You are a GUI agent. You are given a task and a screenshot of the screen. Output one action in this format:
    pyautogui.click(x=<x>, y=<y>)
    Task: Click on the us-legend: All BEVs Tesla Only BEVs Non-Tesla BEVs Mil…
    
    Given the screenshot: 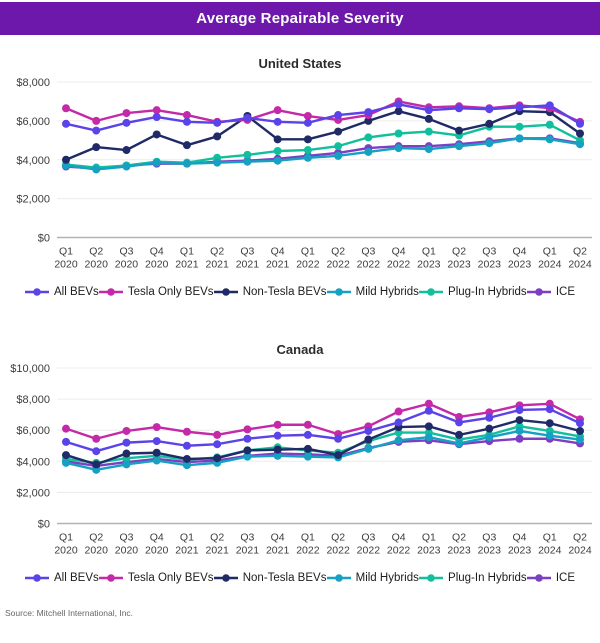 What is the action you would take?
    pyautogui.click(x=300, y=292)
    